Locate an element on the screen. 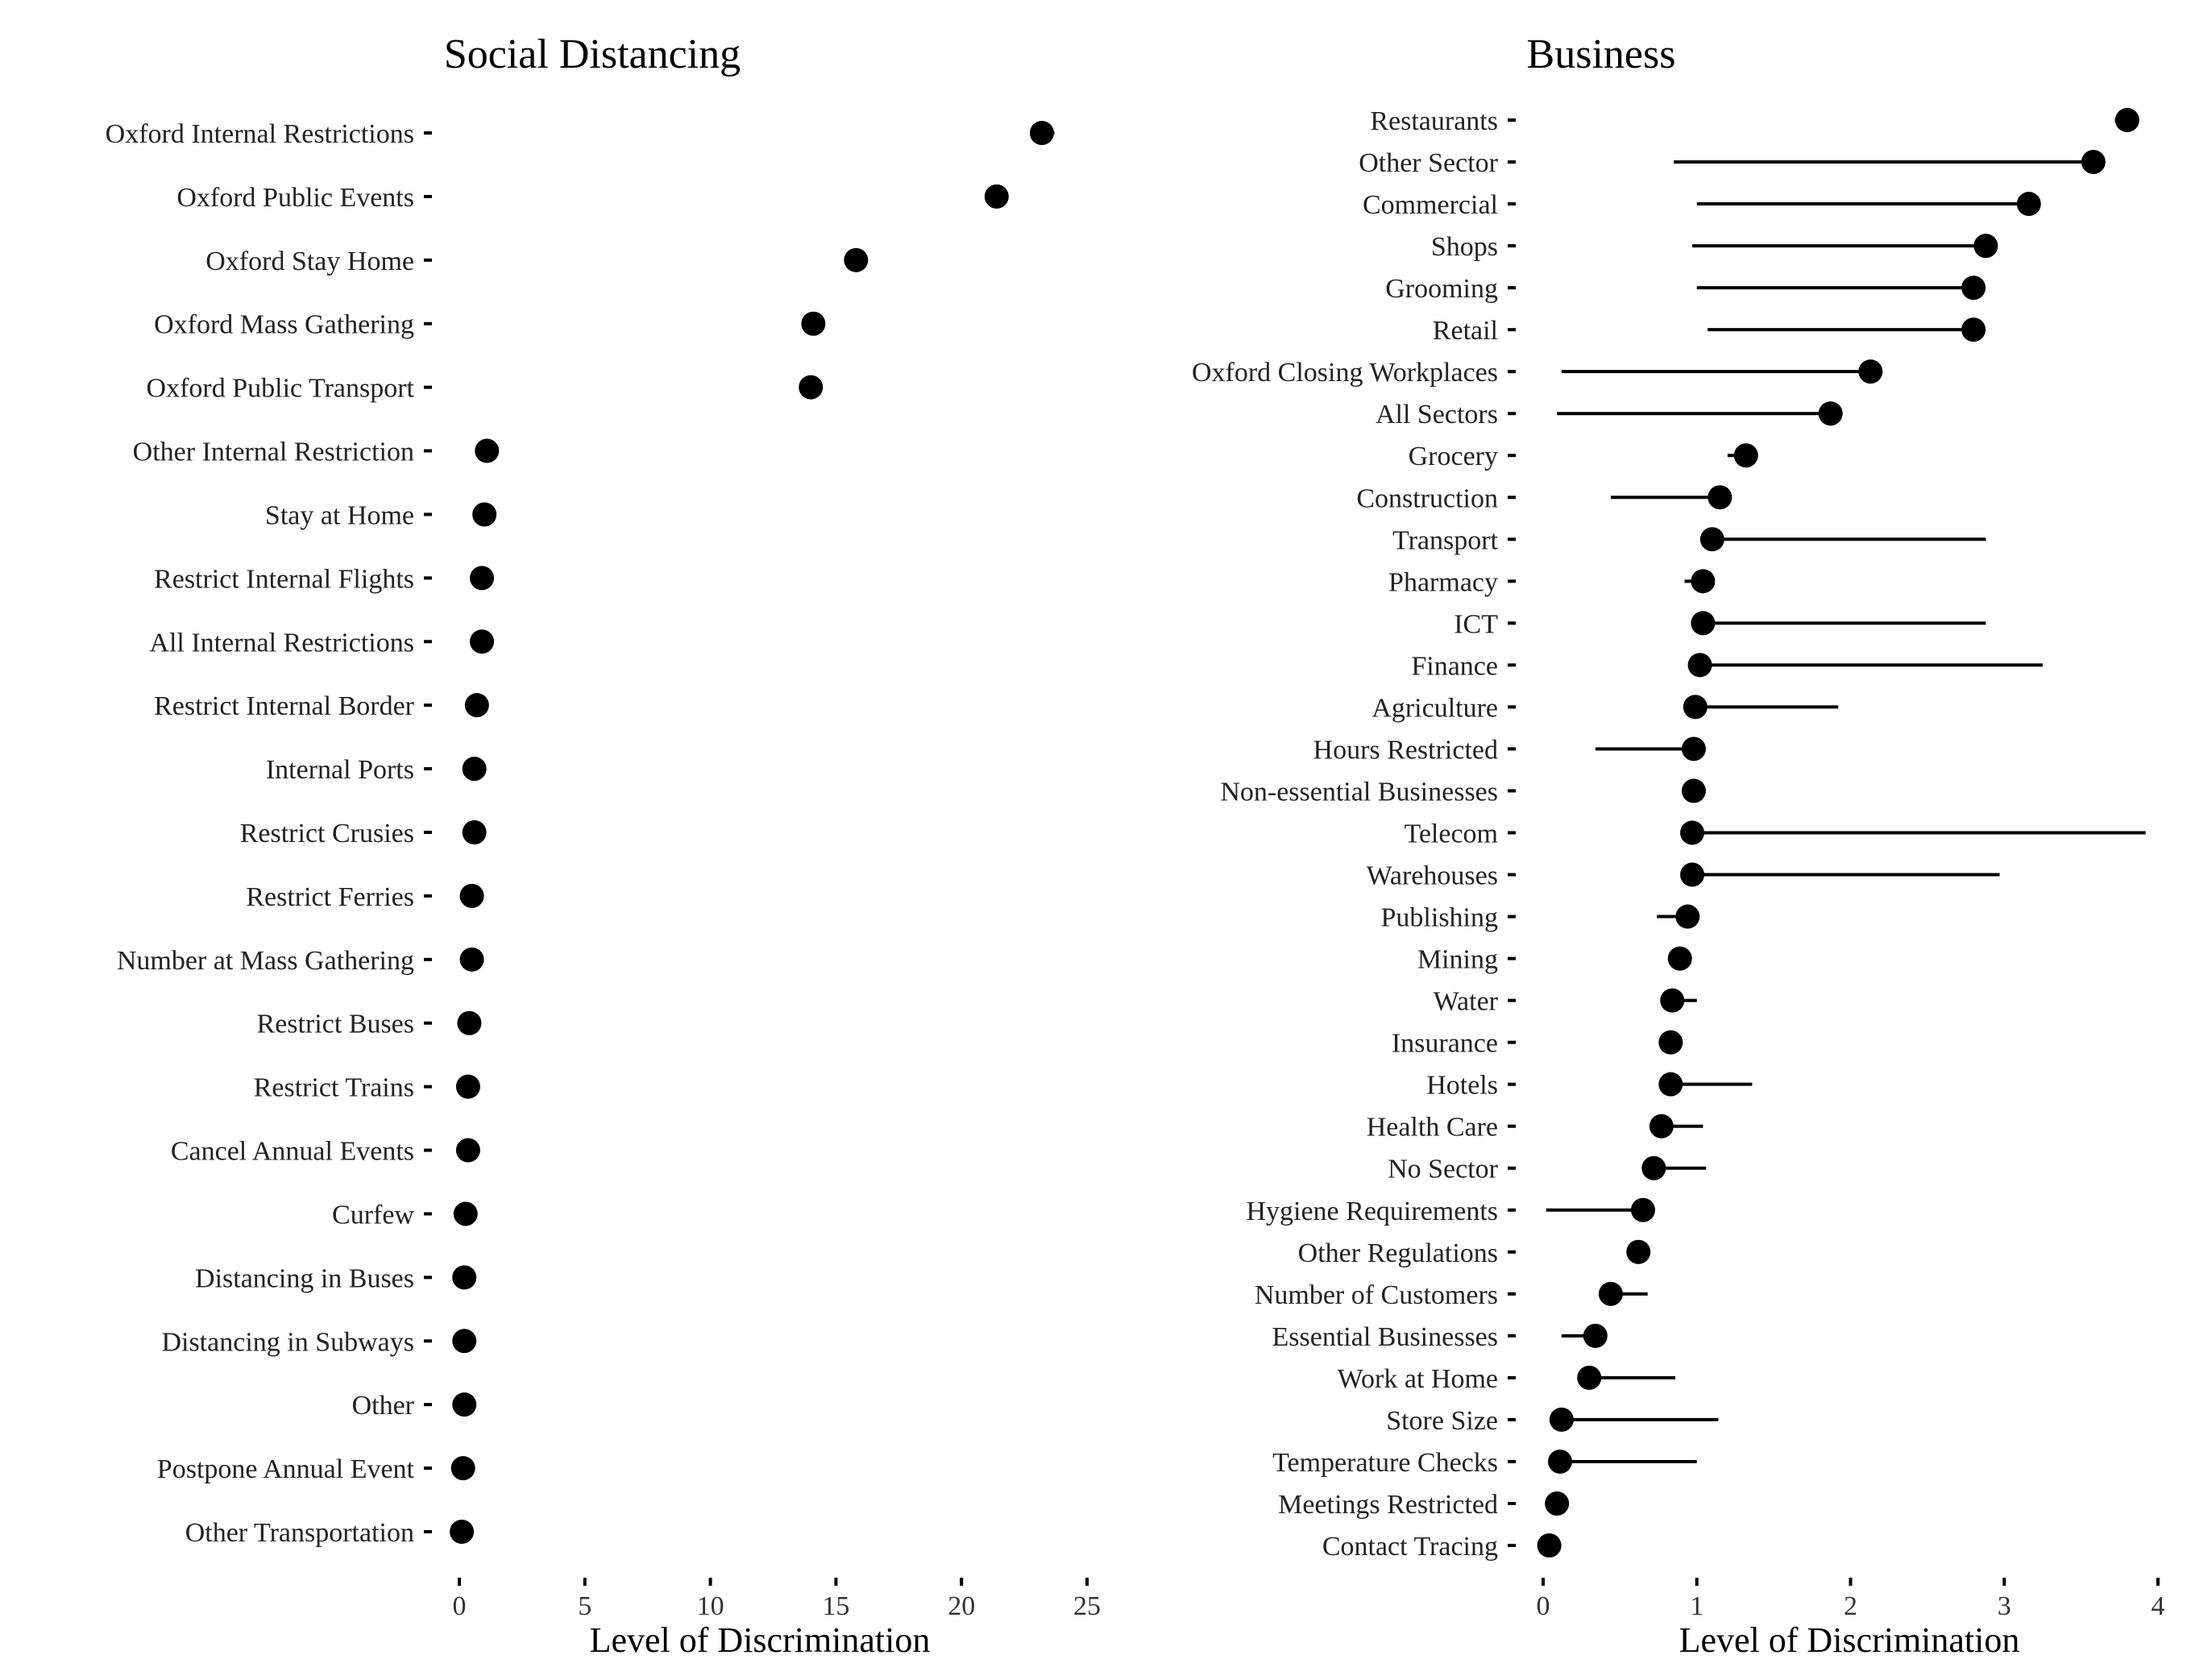 This screenshot has width=2191, height=1680. dot-row: Grooming is located at coordinates (1685, 289).